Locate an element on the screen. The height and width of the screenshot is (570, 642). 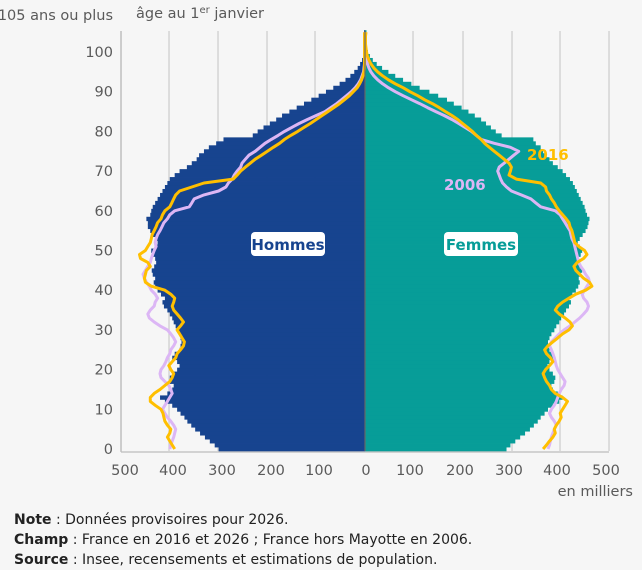
y-axis-title: âge au 1er janvier is located at coordinates (200, 13).